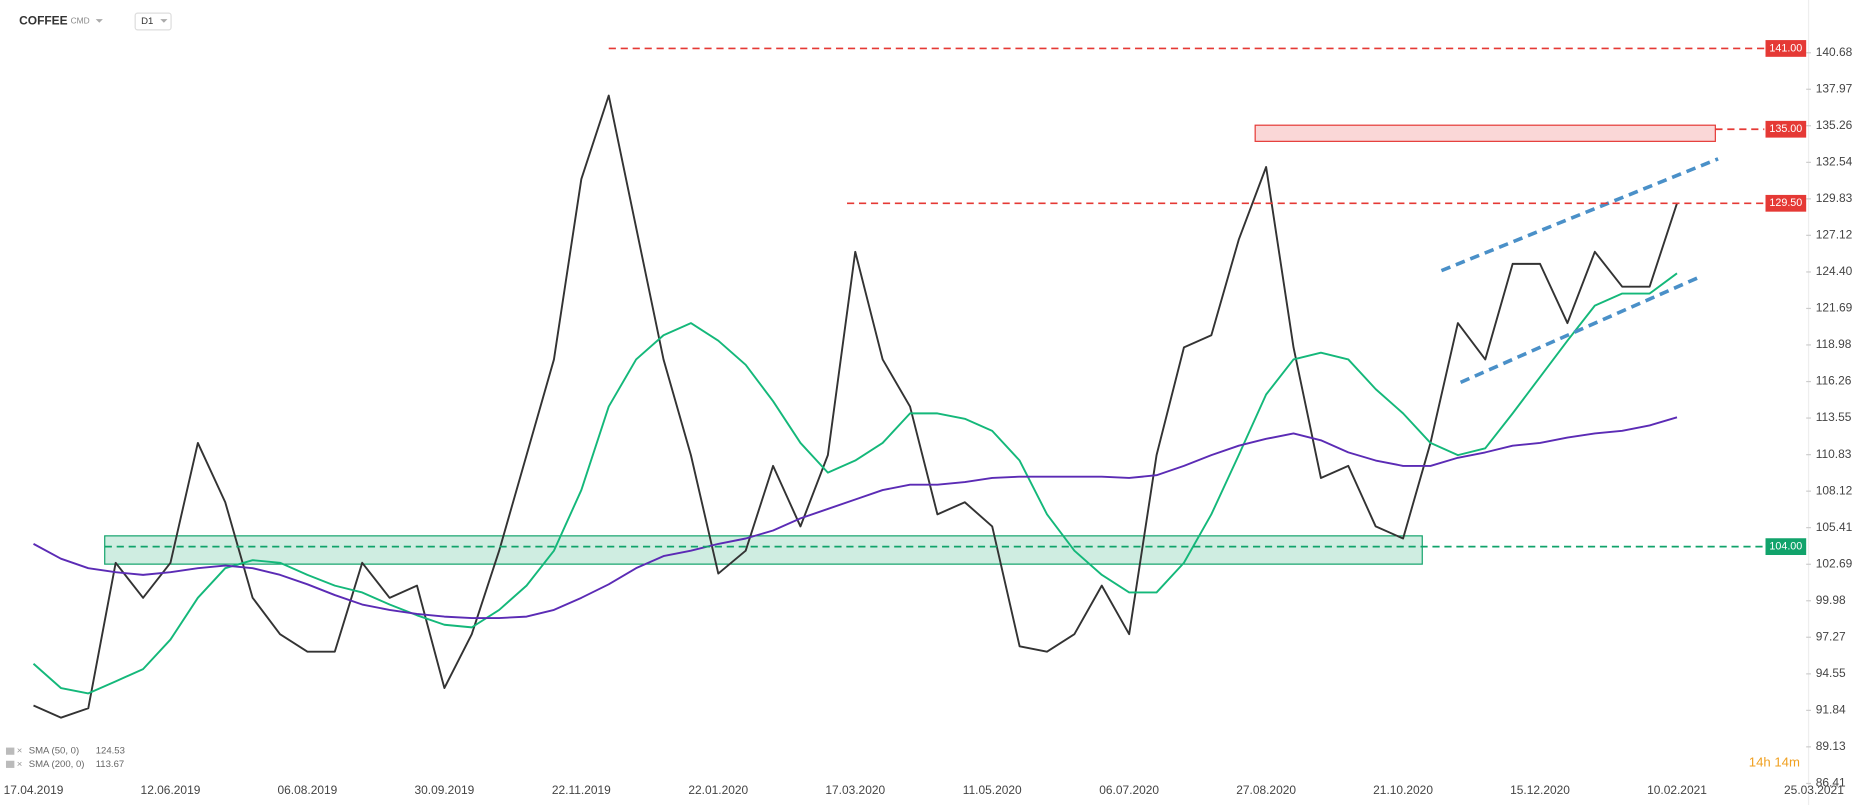 This screenshot has height=805, width=1866. What do you see at coordinates (1831, 783) in the screenshot?
I see `y-tick-label: 86.41` at bounding box center [1831, 783].